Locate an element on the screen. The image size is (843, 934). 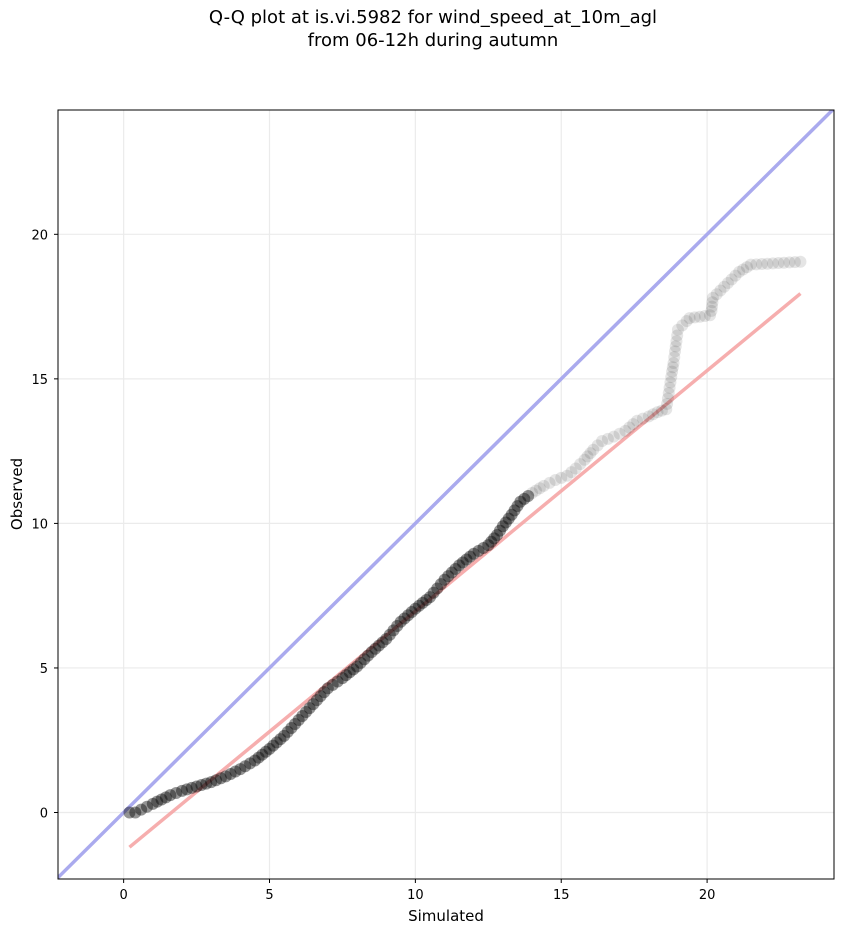
y-axis-label: Observed is located at coordinates (17, 494).